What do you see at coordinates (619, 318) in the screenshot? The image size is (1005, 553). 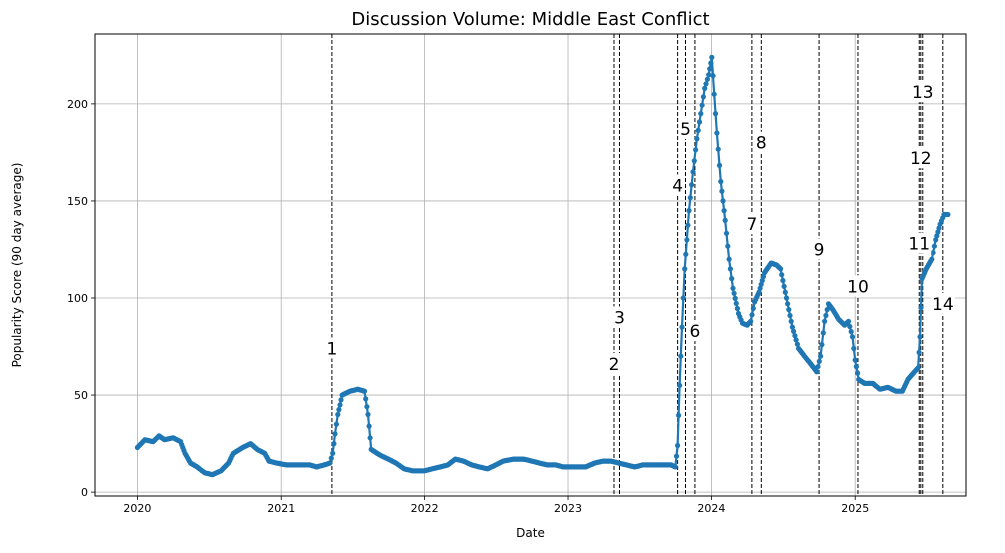 I see `event-label: 3` at bounding box center [619, 318].